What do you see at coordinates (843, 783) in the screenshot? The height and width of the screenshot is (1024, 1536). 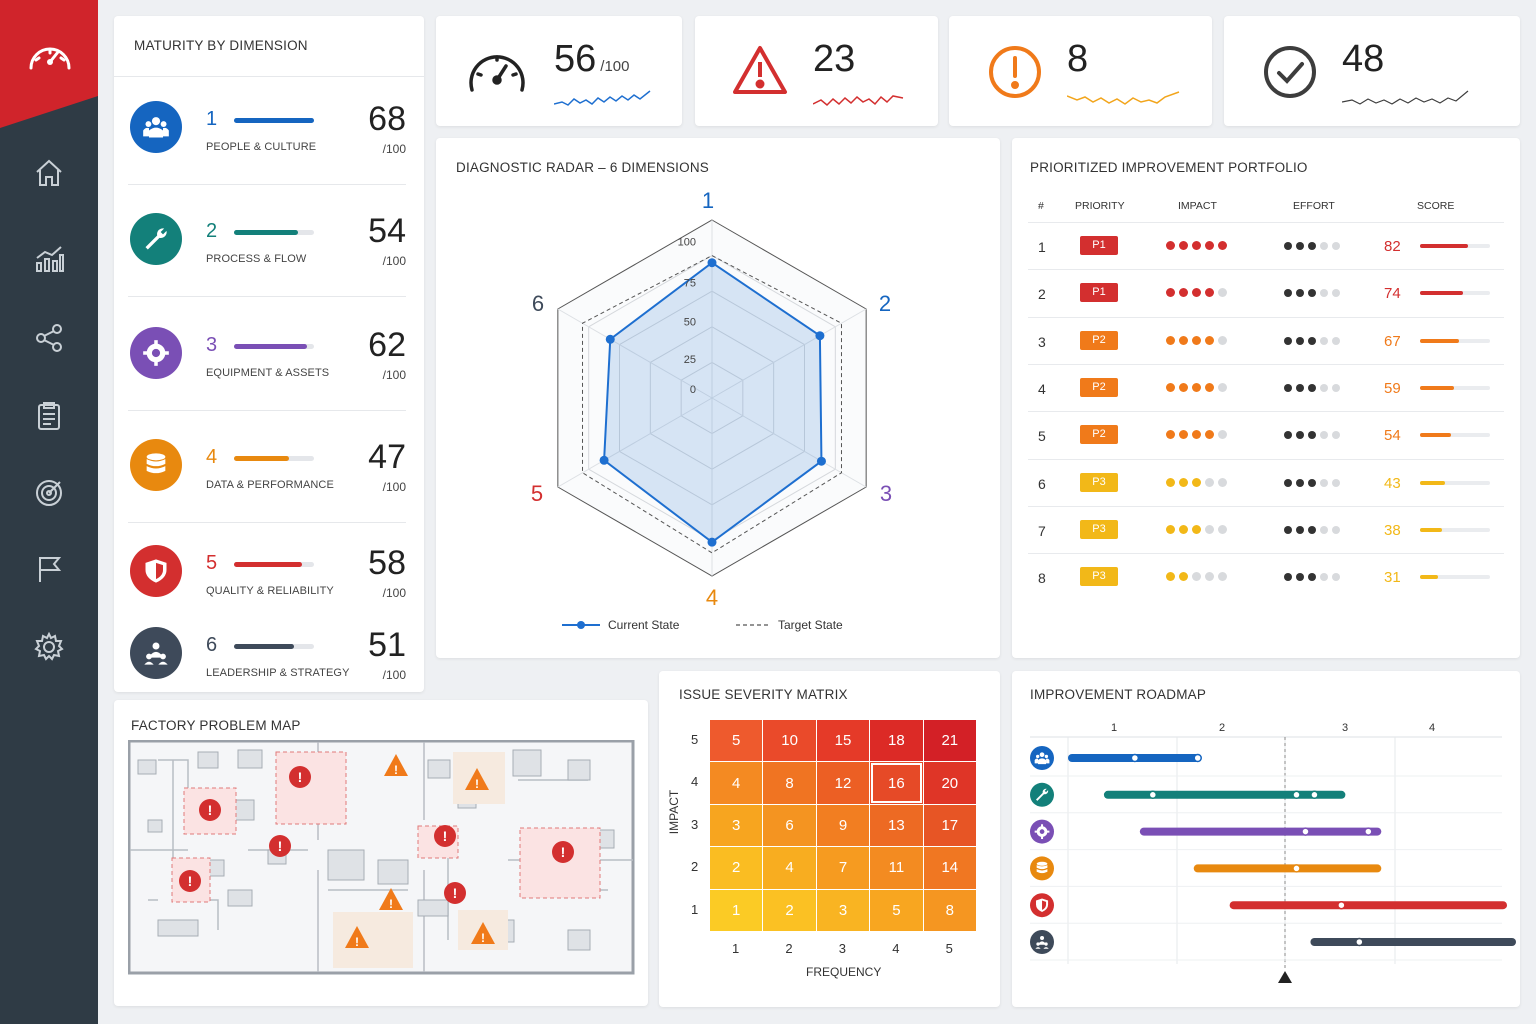 I see `matrix-cell: 12` at bounding box center [843, 783].